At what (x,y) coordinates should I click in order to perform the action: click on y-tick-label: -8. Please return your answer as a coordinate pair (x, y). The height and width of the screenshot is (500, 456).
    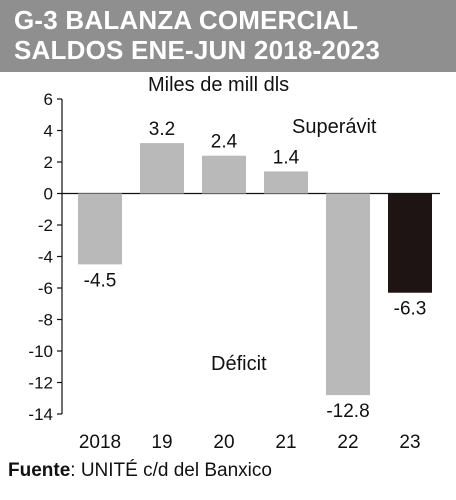
    Looking at the image, I should click on (45, 320).